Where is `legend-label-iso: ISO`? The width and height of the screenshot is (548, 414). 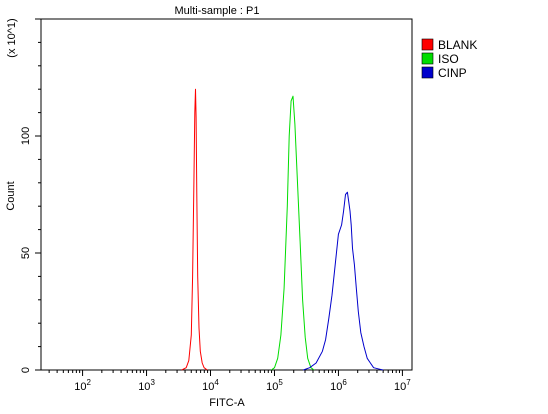 legend-label-iso: ISO is located at coordinates (448, 59).